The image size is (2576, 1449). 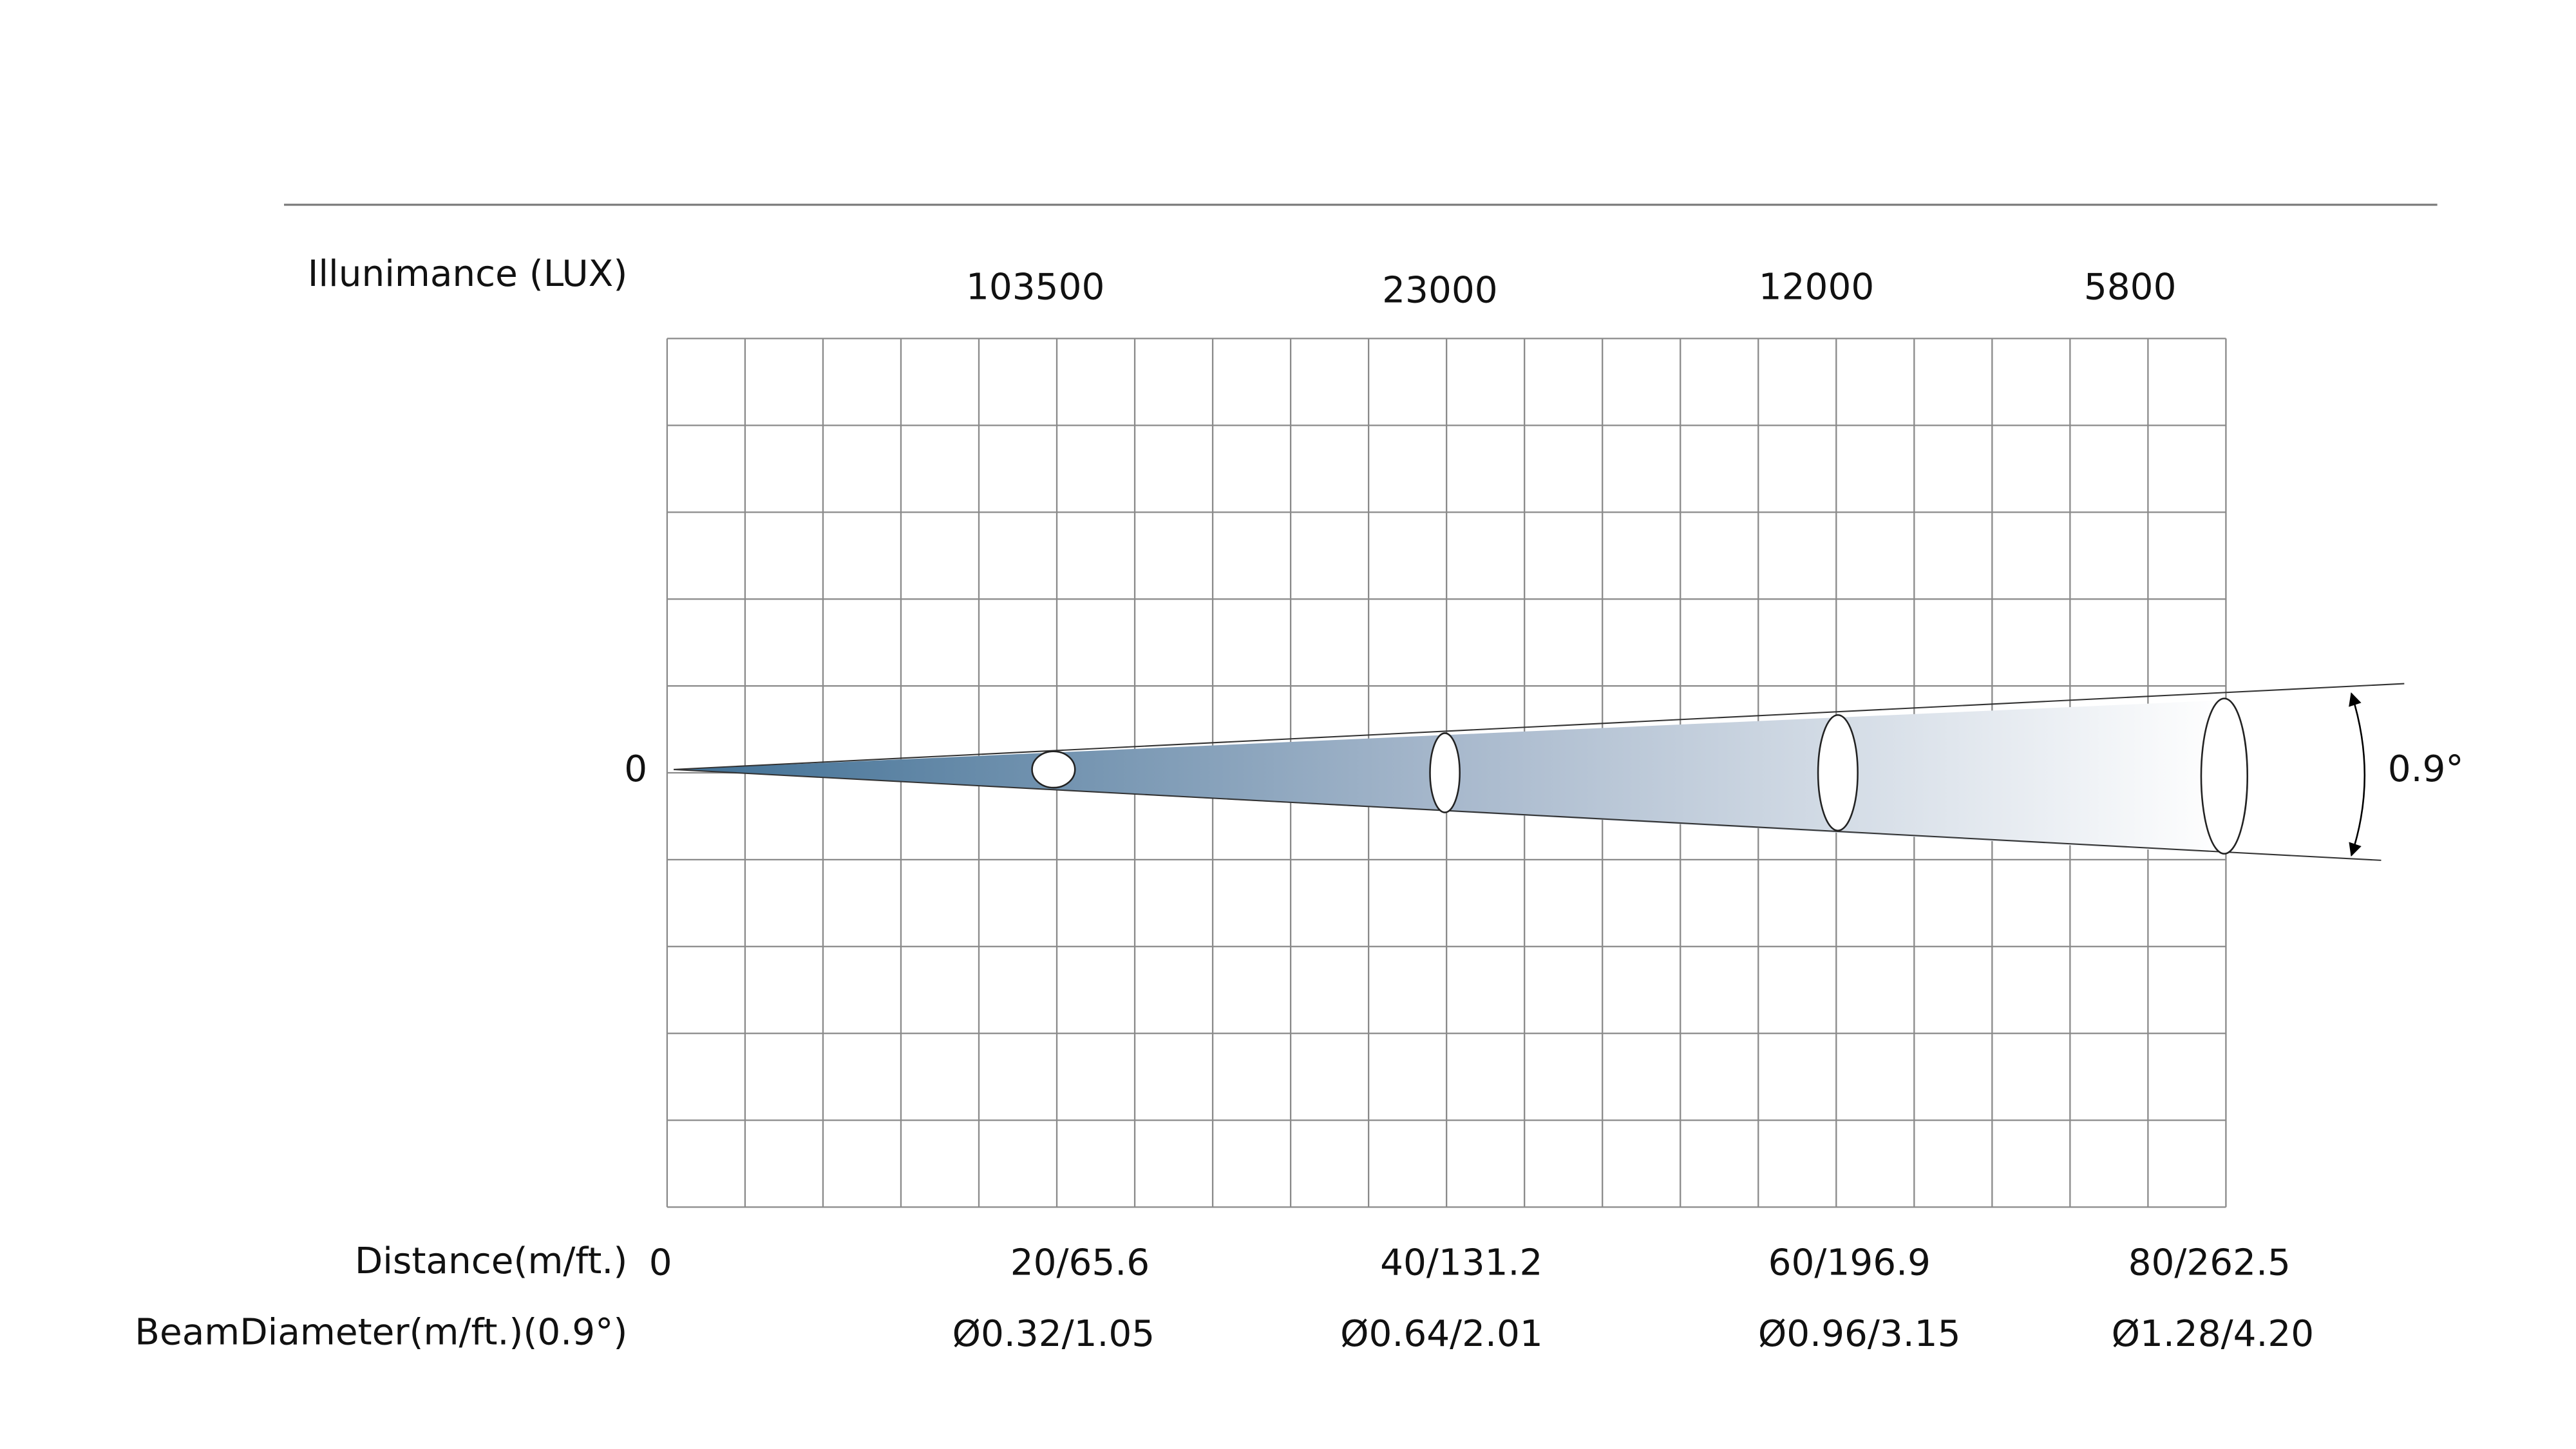 I want to click on lux-value: 5800, so click(x=2130, y=287).